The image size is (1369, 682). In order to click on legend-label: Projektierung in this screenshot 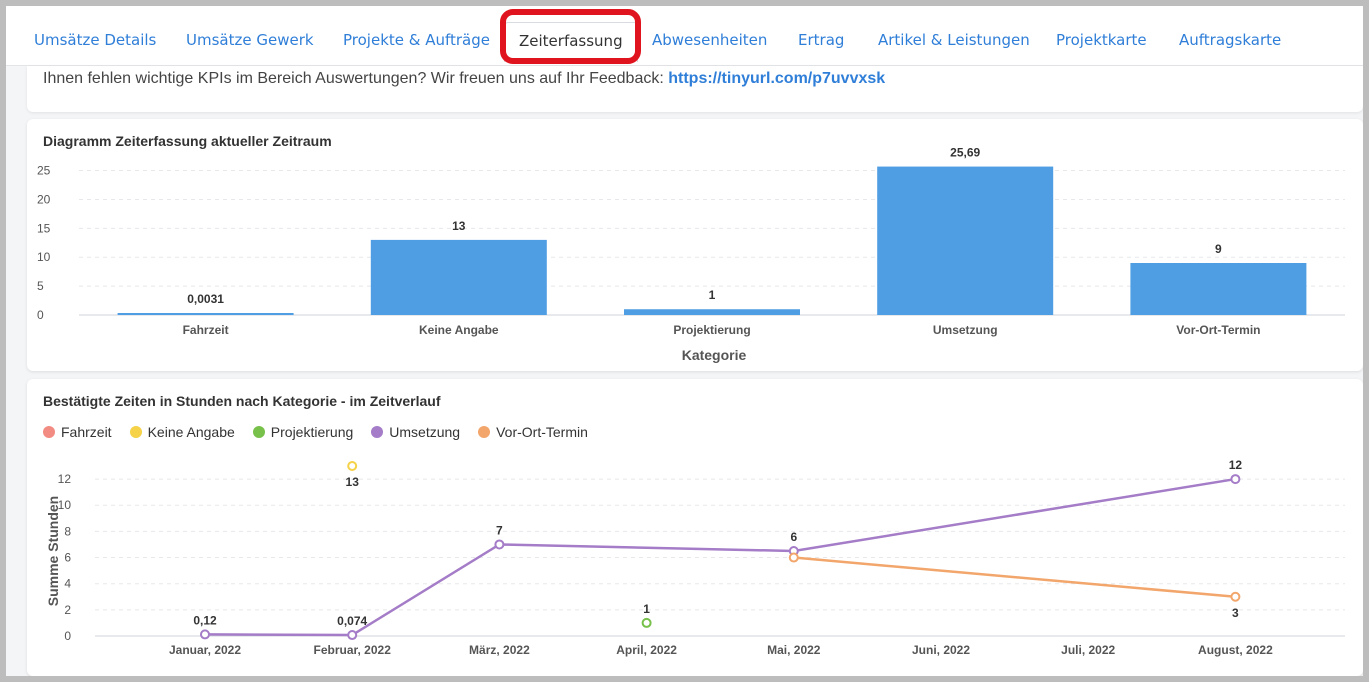, I will do `click(312, 432)`.